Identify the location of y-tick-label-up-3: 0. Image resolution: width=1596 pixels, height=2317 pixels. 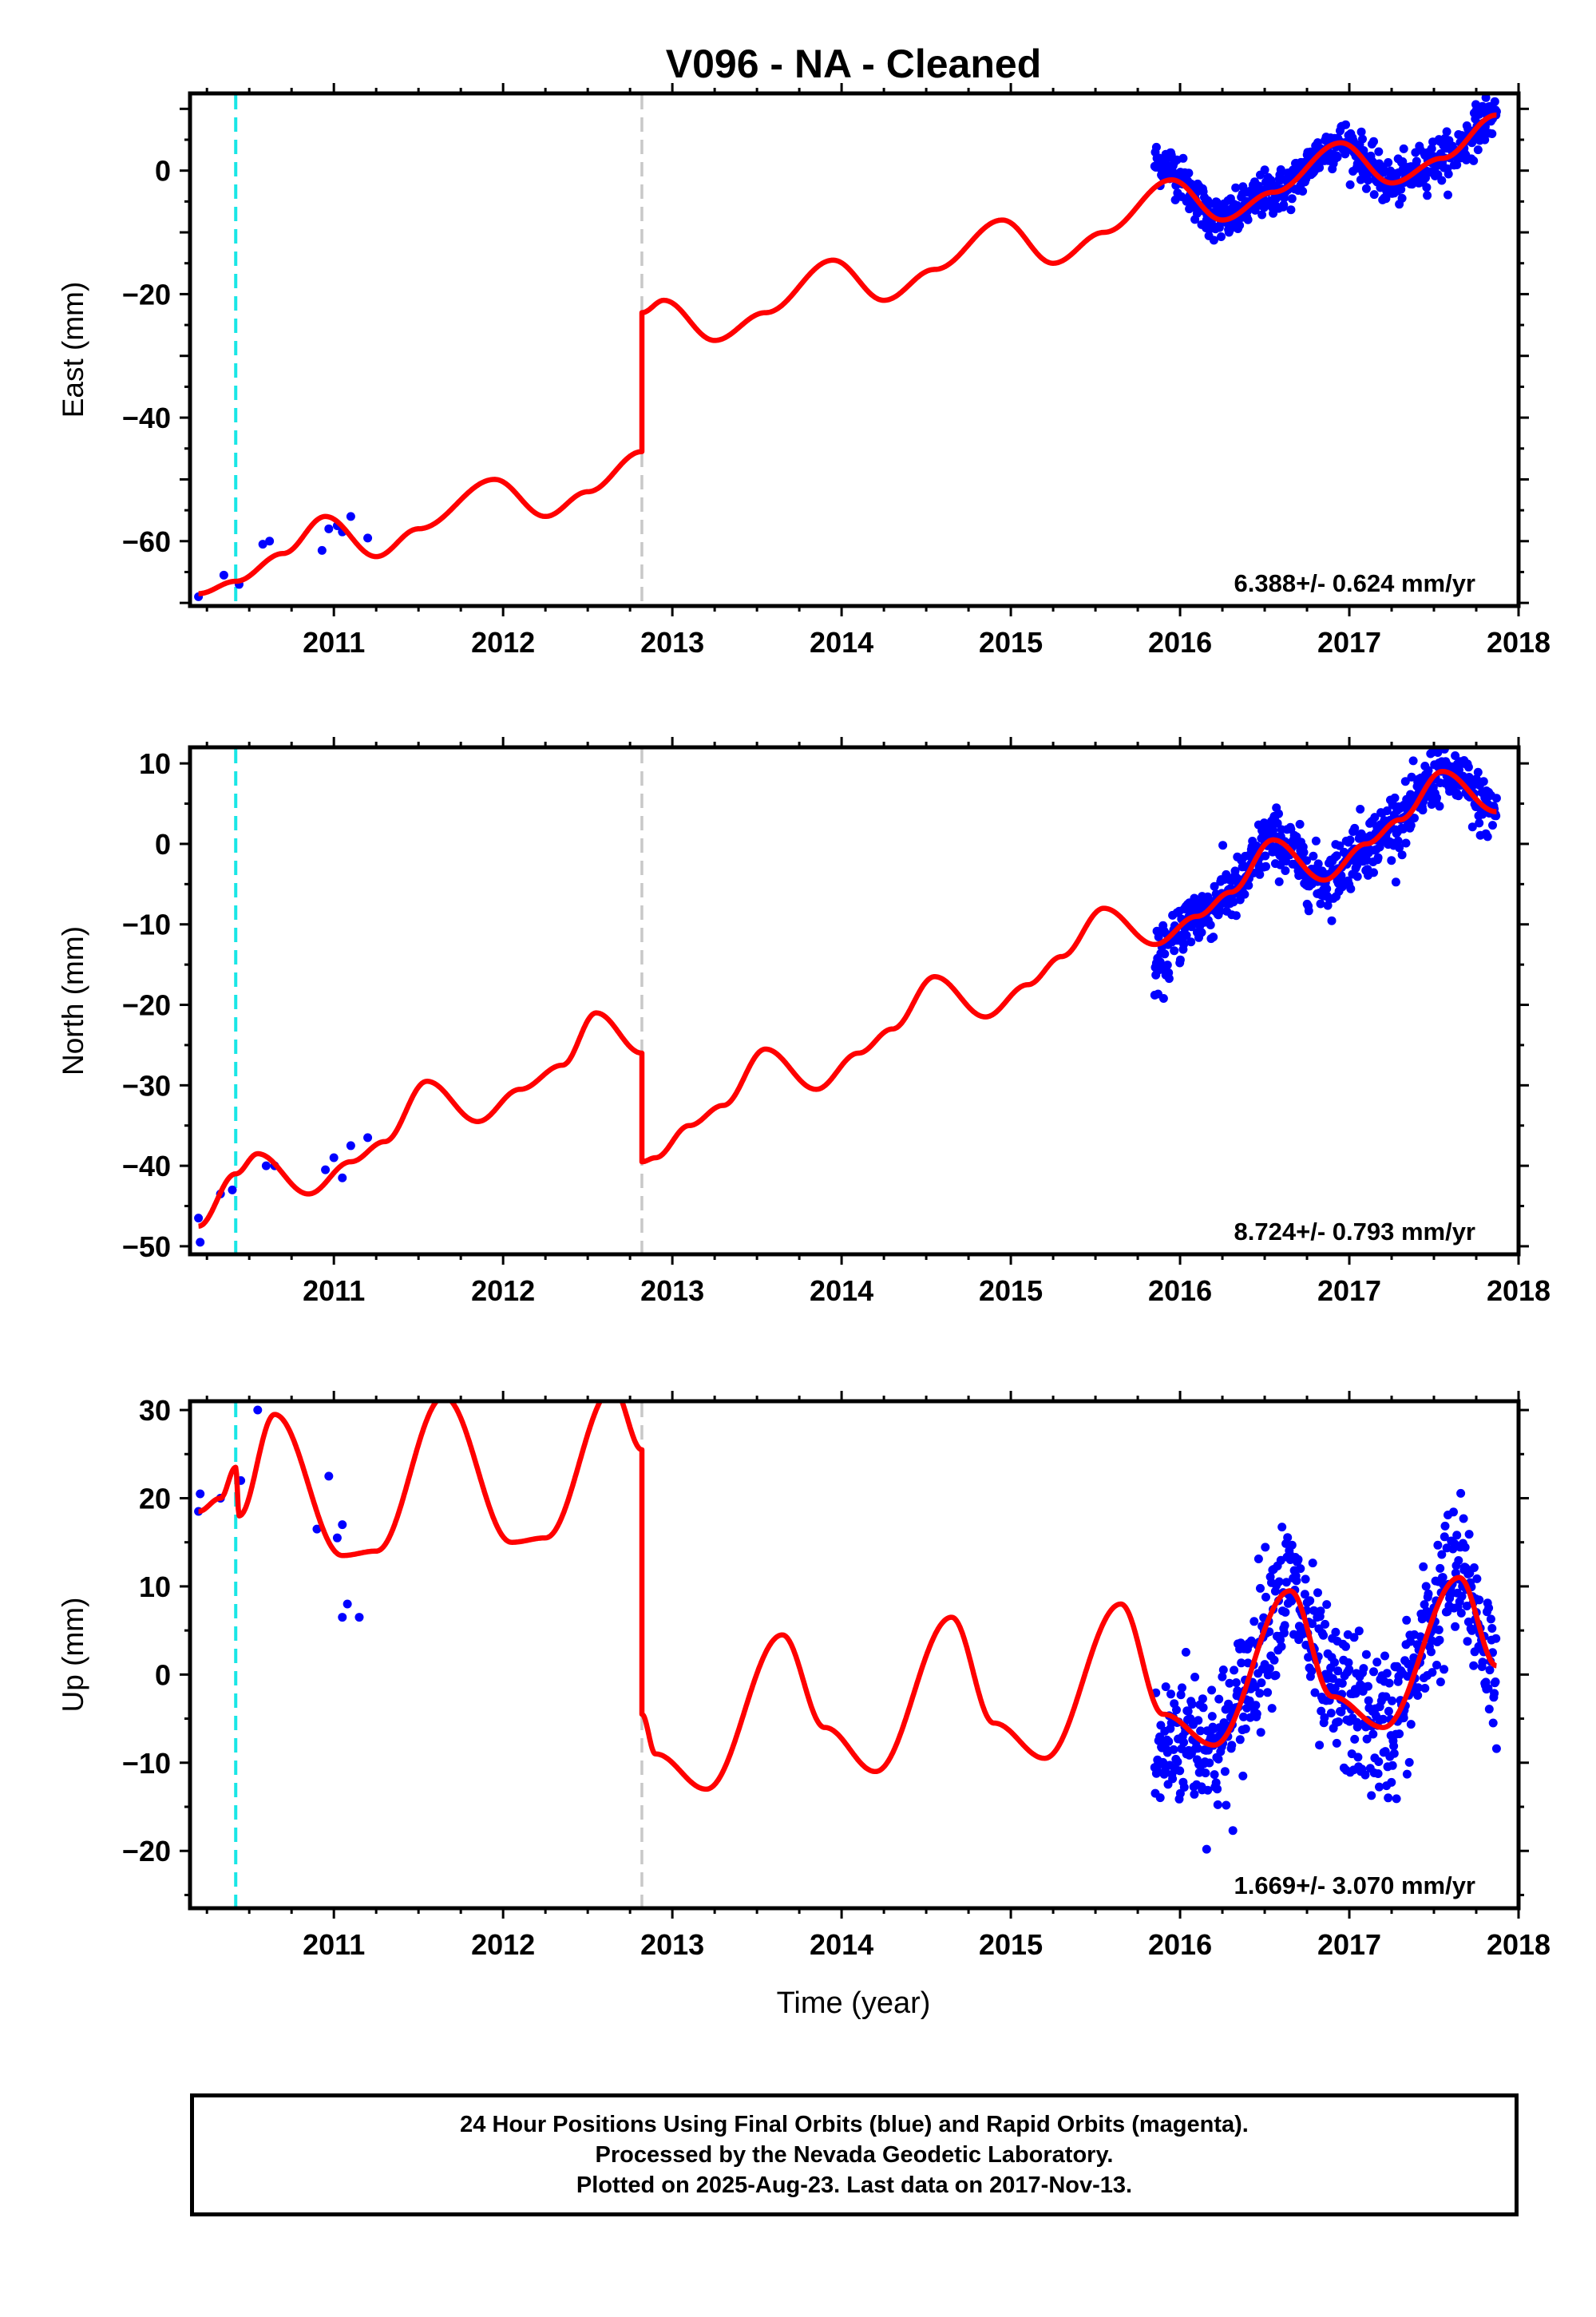
(163, 1674).